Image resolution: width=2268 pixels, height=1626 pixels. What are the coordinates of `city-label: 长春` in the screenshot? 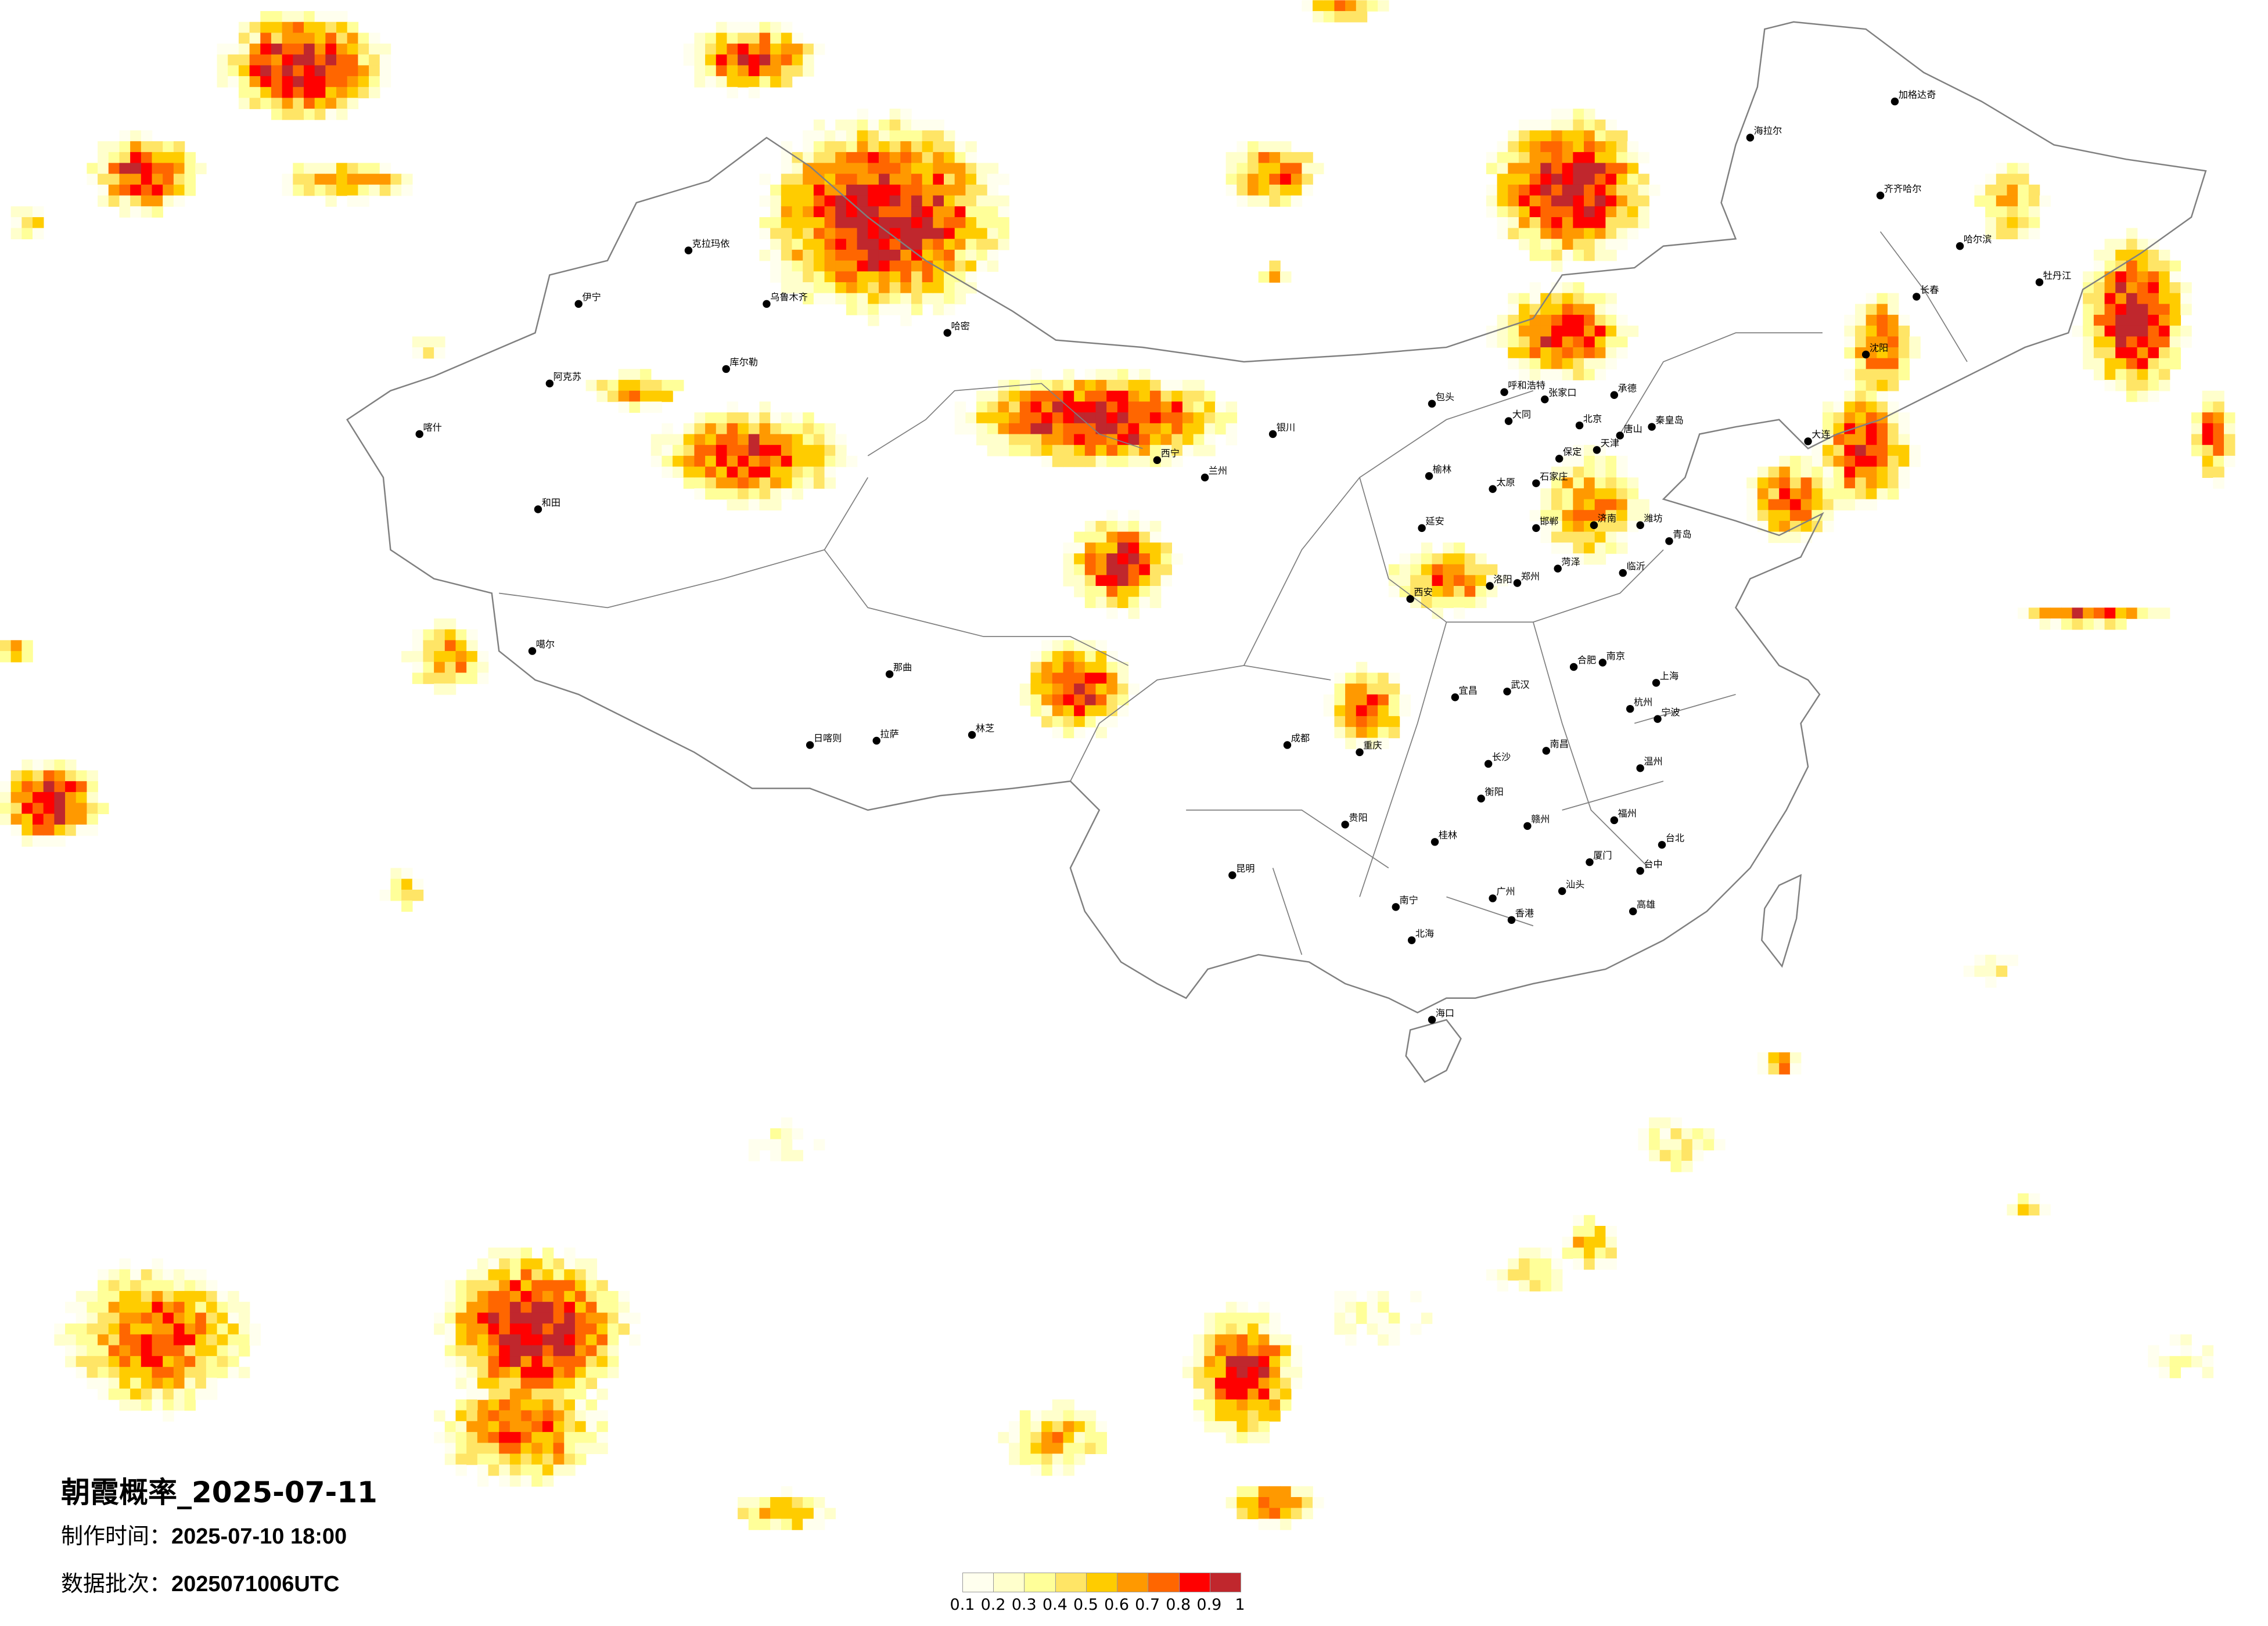 It's located at (1929, 290).